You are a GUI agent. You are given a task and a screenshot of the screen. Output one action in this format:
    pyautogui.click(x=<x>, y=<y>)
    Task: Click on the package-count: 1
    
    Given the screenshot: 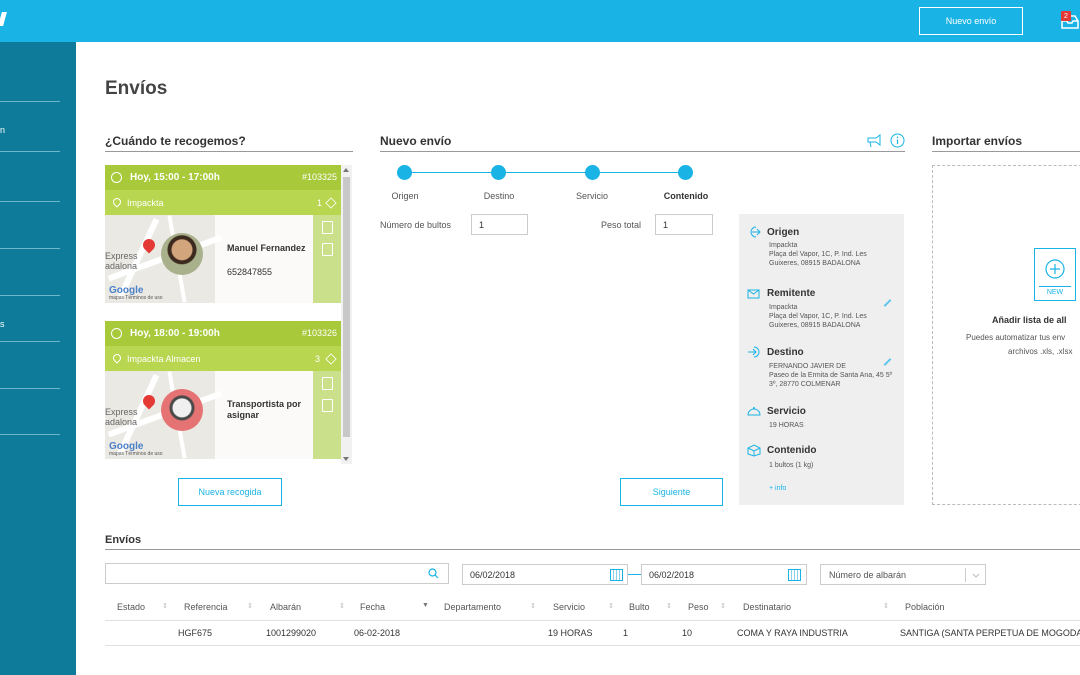 What is the action you would take?
    pyautogui.click(x=320, y=203)
    